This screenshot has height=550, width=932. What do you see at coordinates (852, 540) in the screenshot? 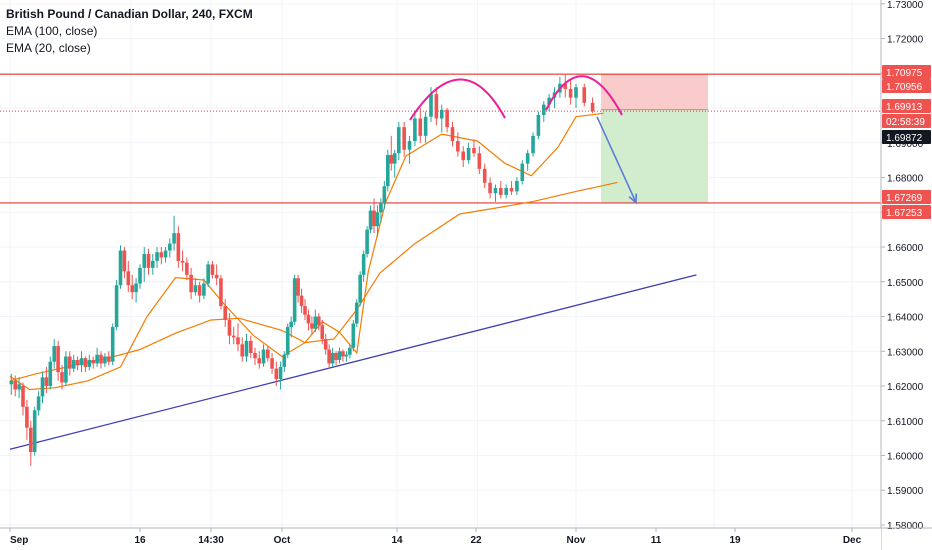
I see `time-tick-label: Dec` at bounding box center [852, 540].